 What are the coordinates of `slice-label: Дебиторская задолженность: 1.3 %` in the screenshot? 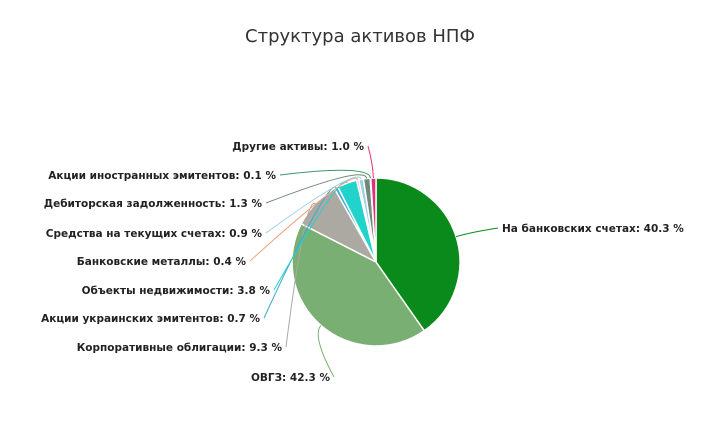 It's located at (153, 204).